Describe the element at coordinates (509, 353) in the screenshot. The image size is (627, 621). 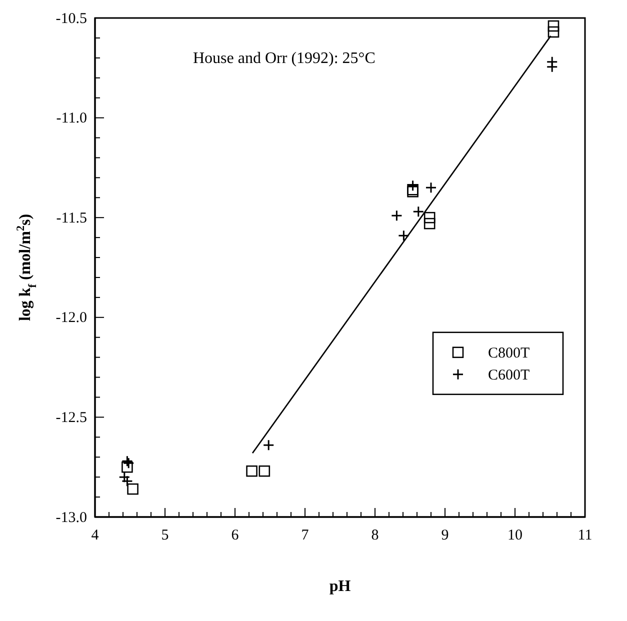
I see `legend-label: C800T` at that location.